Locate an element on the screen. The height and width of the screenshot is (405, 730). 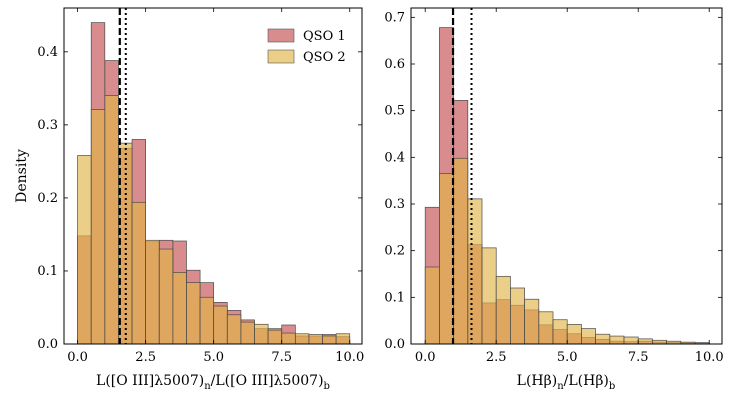
legend: QSO 1 QSO 2 is located at coordinates (306, 46).